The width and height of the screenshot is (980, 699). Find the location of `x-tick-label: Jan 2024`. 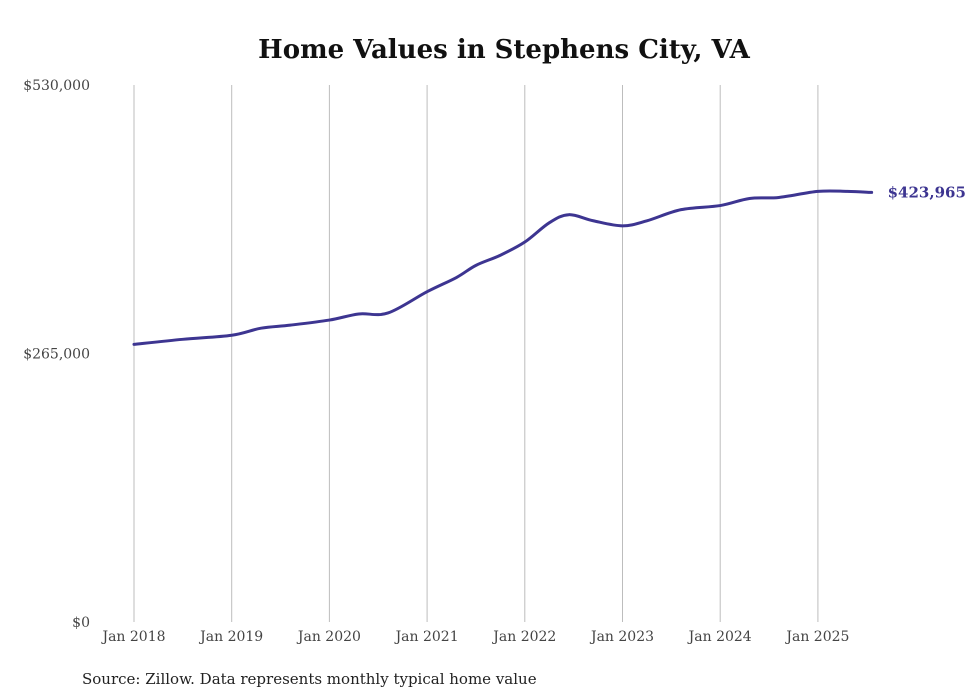

x-tick-label: Jan 2024 is located at coordinates (719, 637).